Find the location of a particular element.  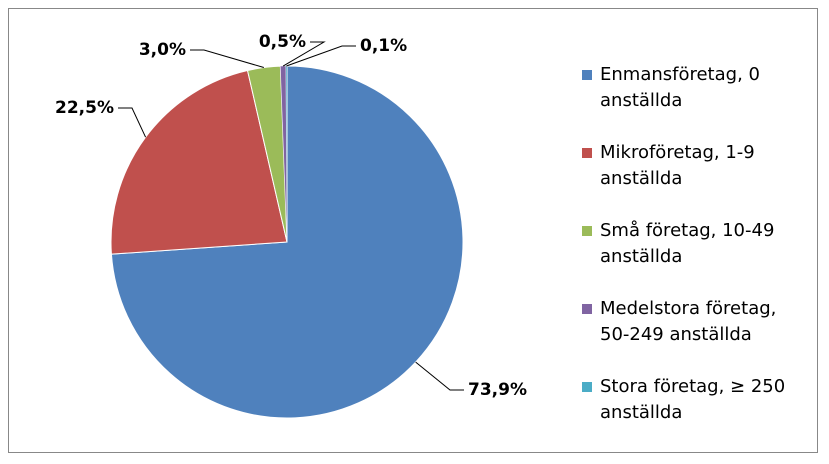

legend-label: Små företag, 10-49 anställda is located at coordinates (687, 243).